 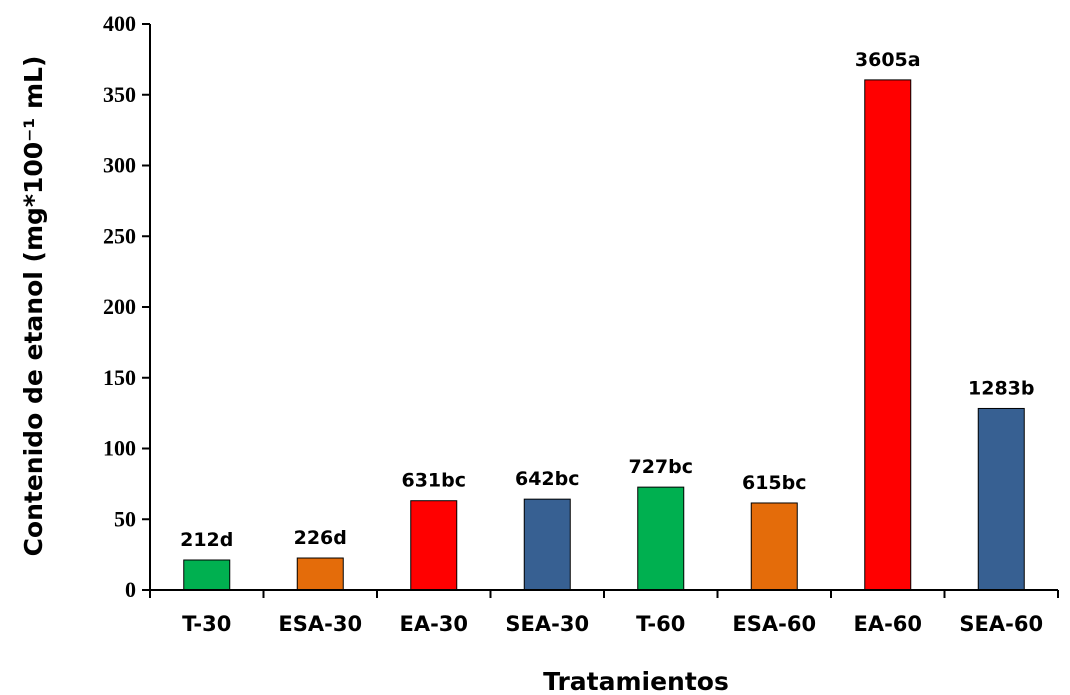 I want to click on x-tick-label-sea-30: SEA-30, so click(x=547, y=624).